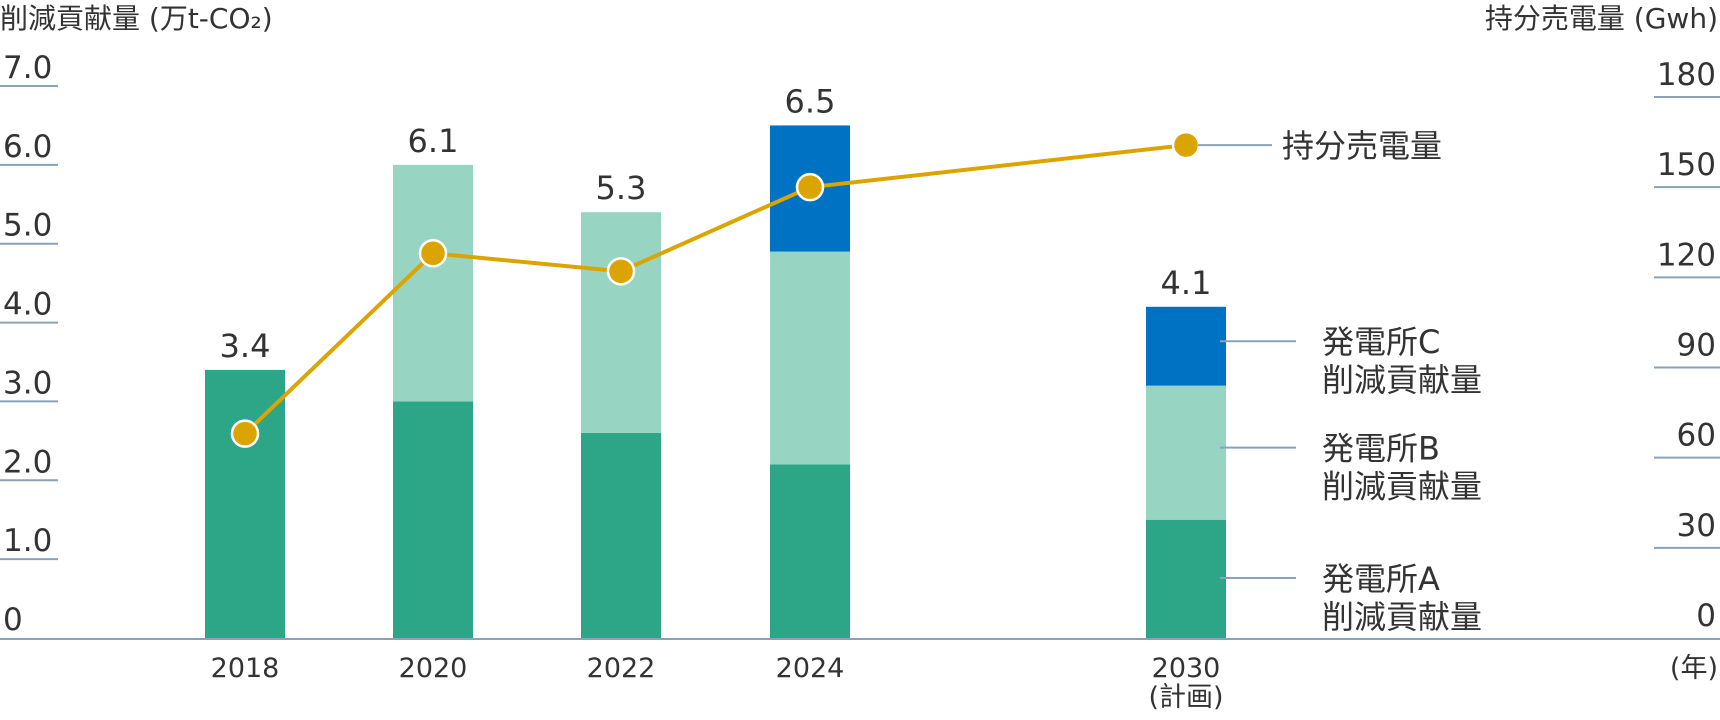 This screenshot has width=1720, height=720. Describe the element at coordinates (810, 668) in the screenshot. I see `x-axis-tick-label: 2024` at that location.